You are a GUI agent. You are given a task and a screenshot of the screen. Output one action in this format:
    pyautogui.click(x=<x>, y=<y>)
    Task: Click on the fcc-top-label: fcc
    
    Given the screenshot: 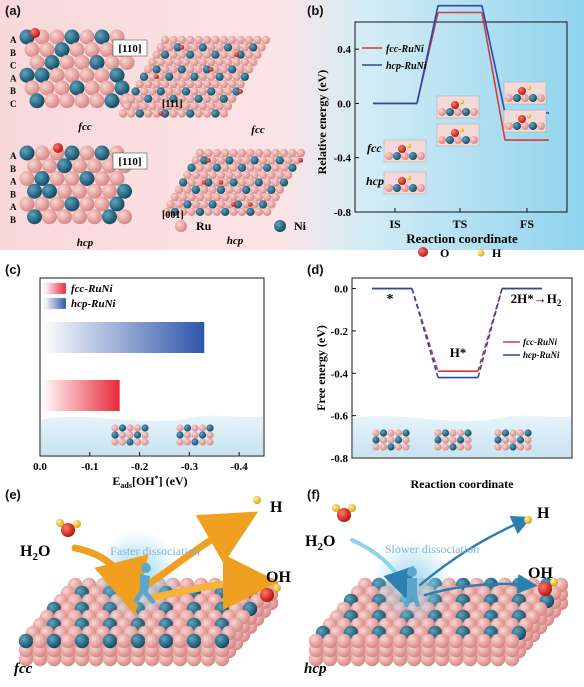 What is the action you would take?
    pyautogui.click(x=258, y=130)
    